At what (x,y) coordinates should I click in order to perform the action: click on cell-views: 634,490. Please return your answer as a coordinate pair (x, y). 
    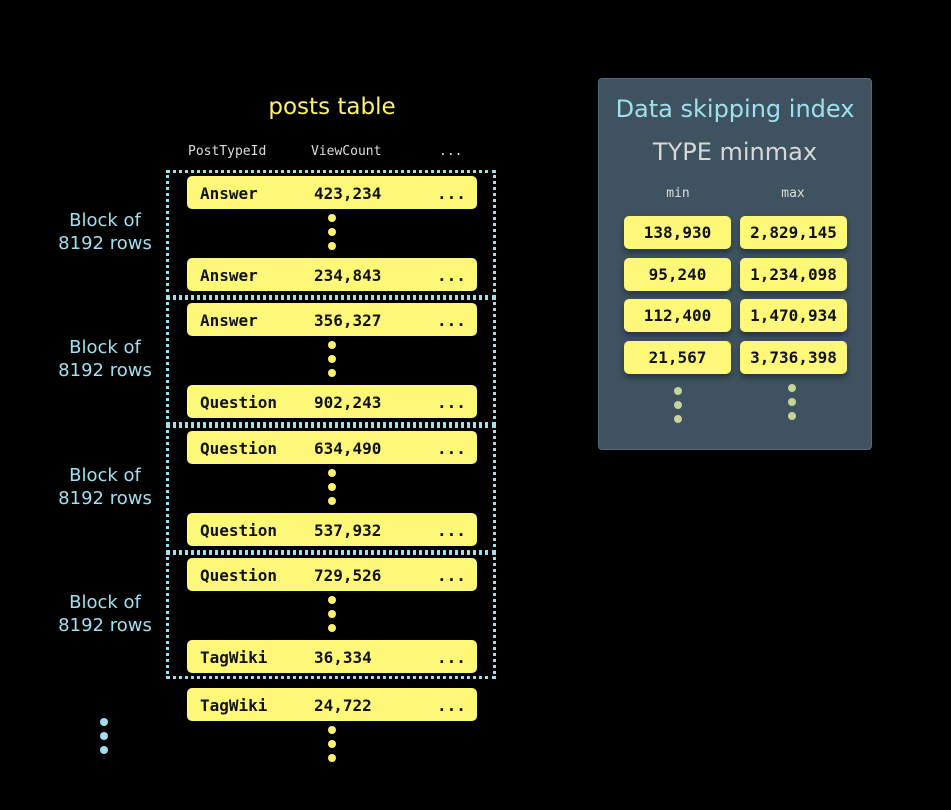
    Looking at the image, I should click on (348, 448).